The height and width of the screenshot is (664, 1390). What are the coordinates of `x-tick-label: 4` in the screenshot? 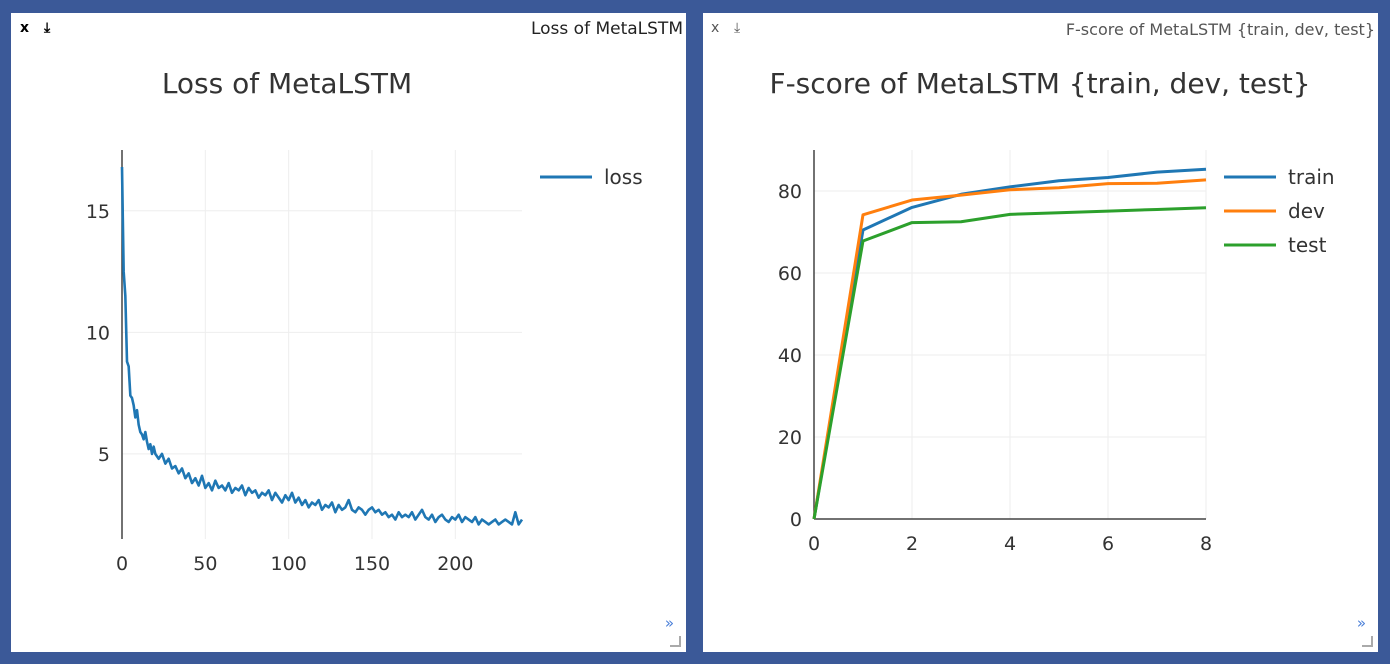 It's located at (1010, 544).